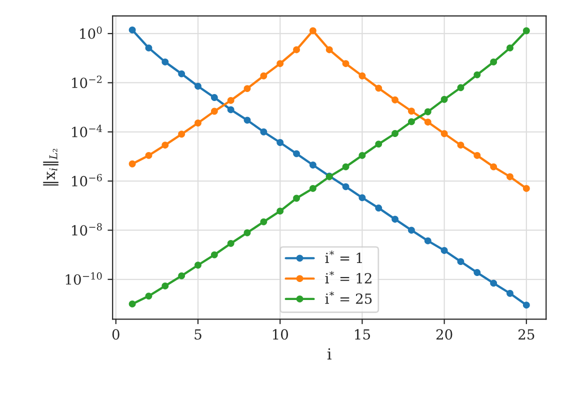 Image resolution: width=563 pixels, height=399 pixels. What do you see at coordinates (116, 334) in the screenshot?
I see `x-tick-label: 0` at bounding box center [116, 334].